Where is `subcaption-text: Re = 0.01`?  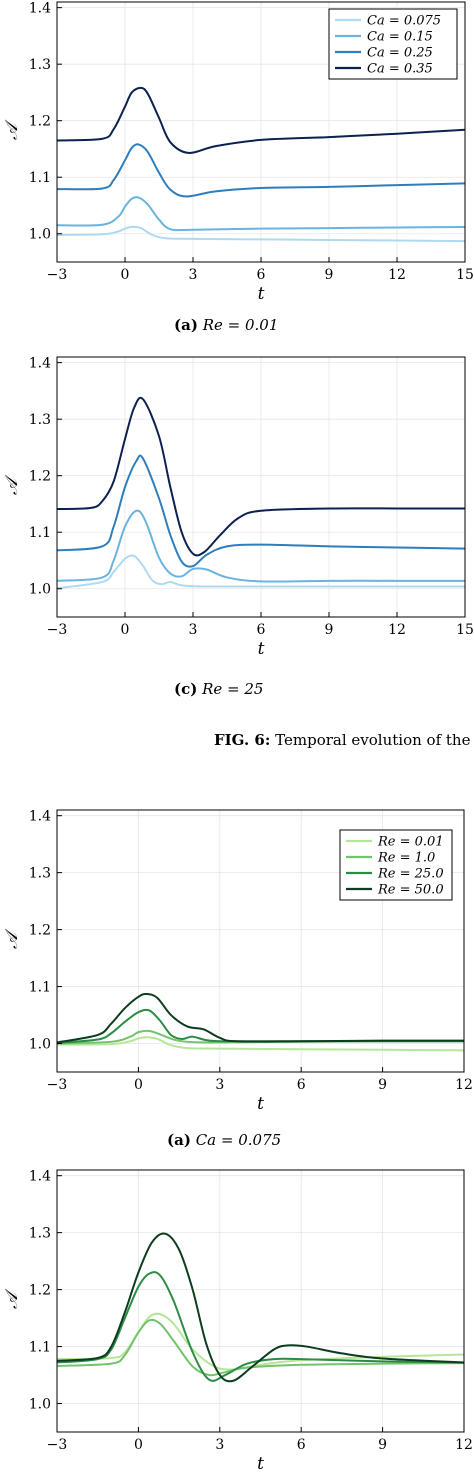 subcaption-text: Re = 0.01 is located at coordinates (240, 325).